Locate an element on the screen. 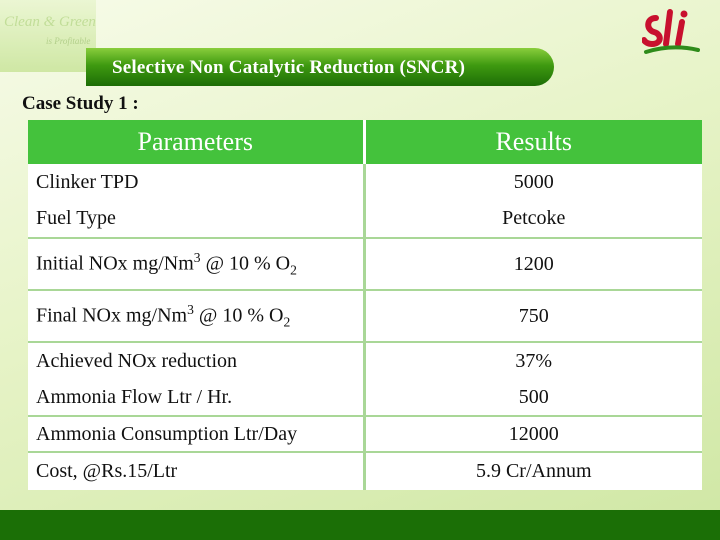 This screenshot has height=540, width=720. footer-bar is located at coordinates (360, 525).